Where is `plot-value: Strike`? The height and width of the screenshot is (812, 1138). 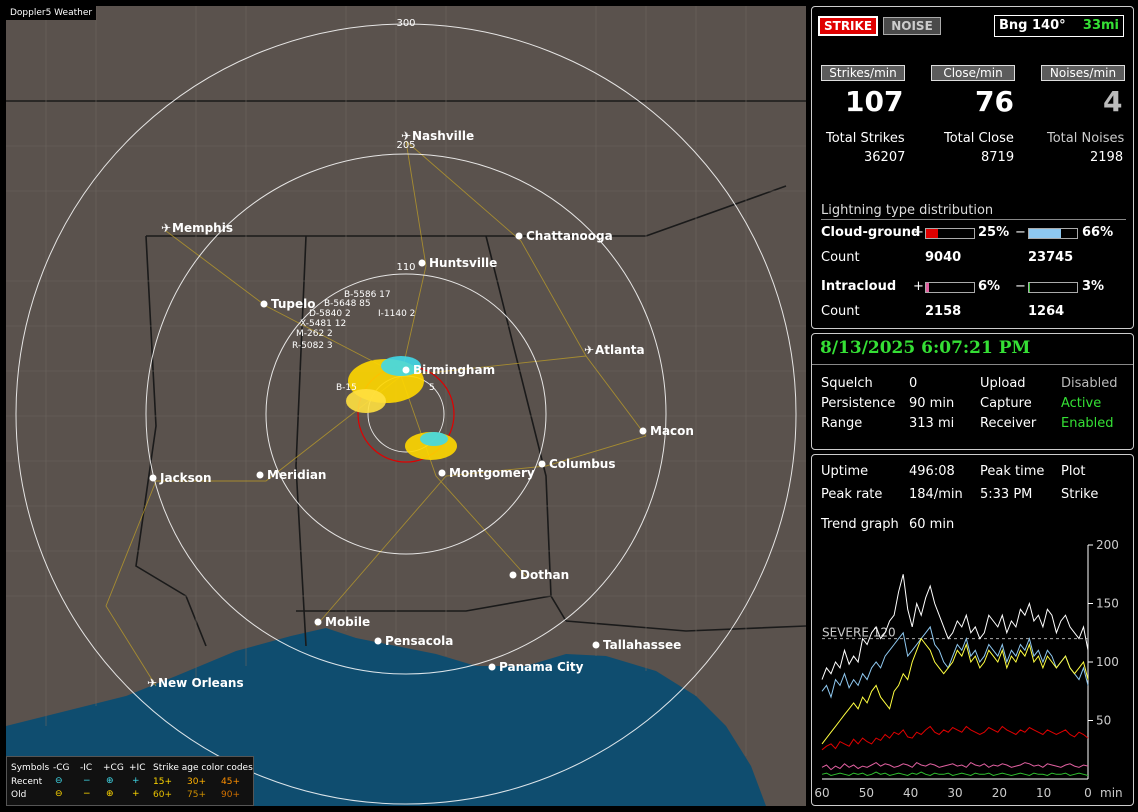
plot-value: Strike is located at coordinates (1080, 494).